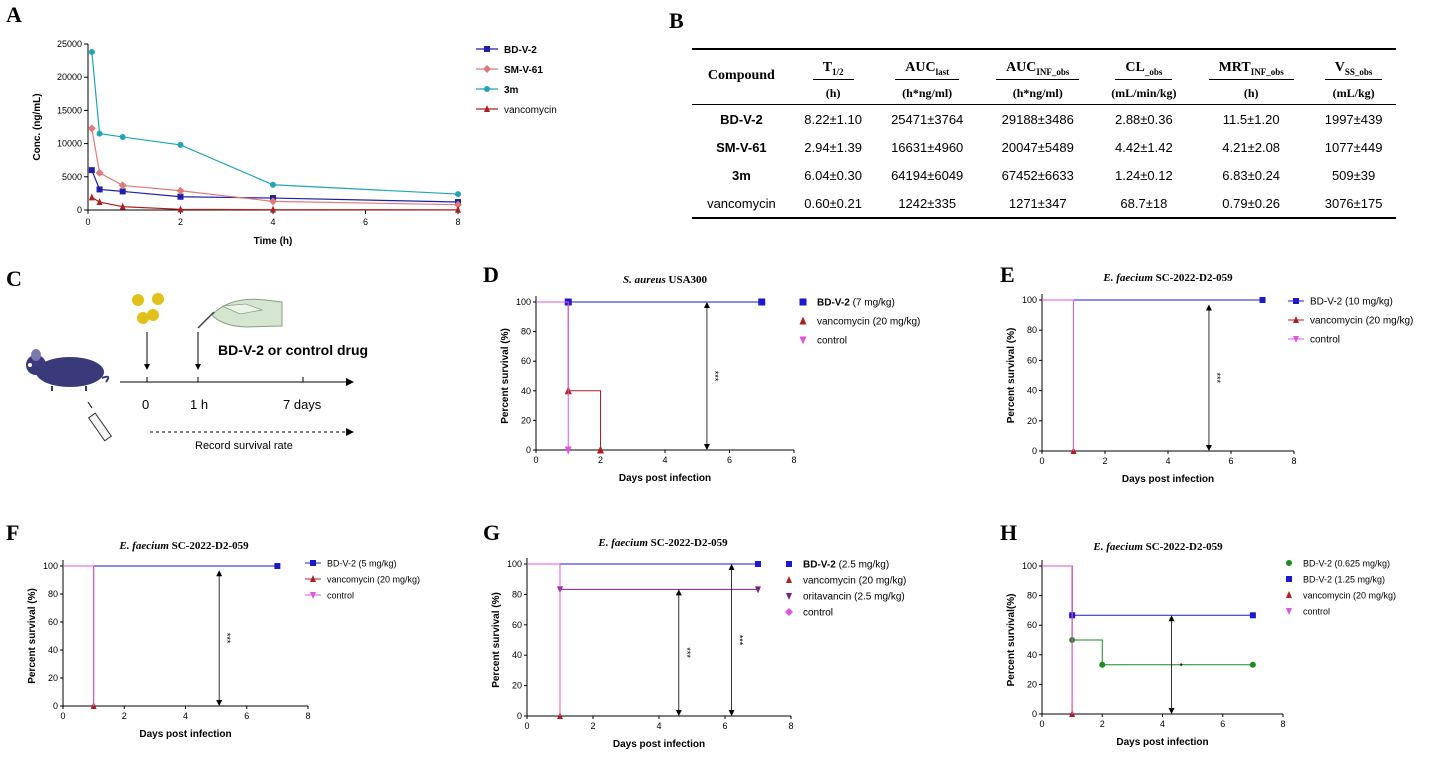  I want to click on legend-series-name: control, so click(832, 341).